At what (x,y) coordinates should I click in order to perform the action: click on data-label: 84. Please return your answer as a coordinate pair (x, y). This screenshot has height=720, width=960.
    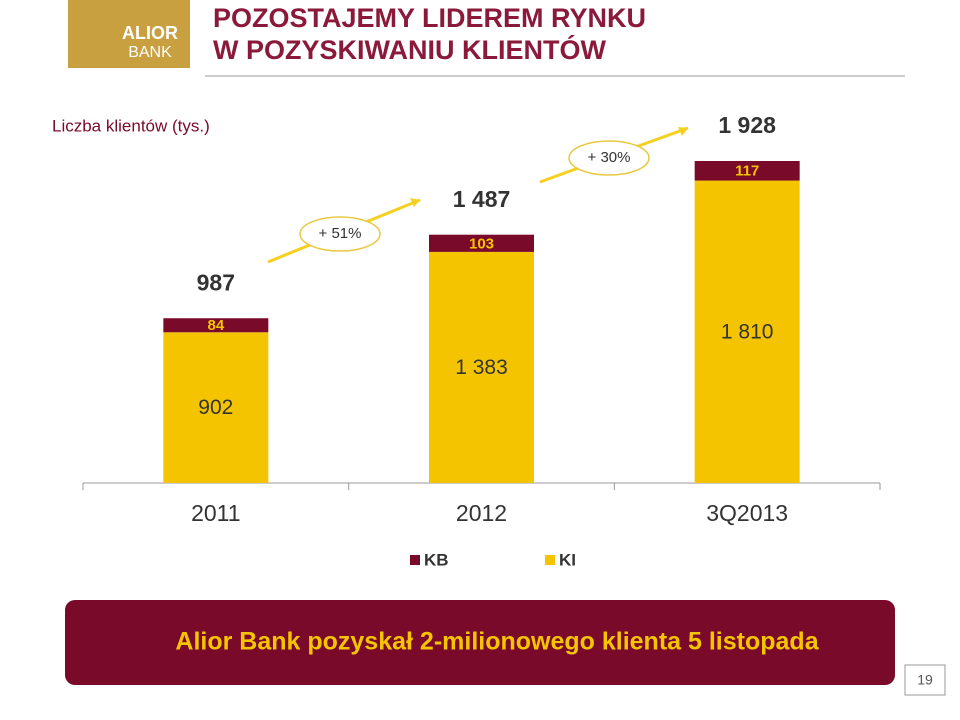
    Looking at the image, I should click on (215, 325).